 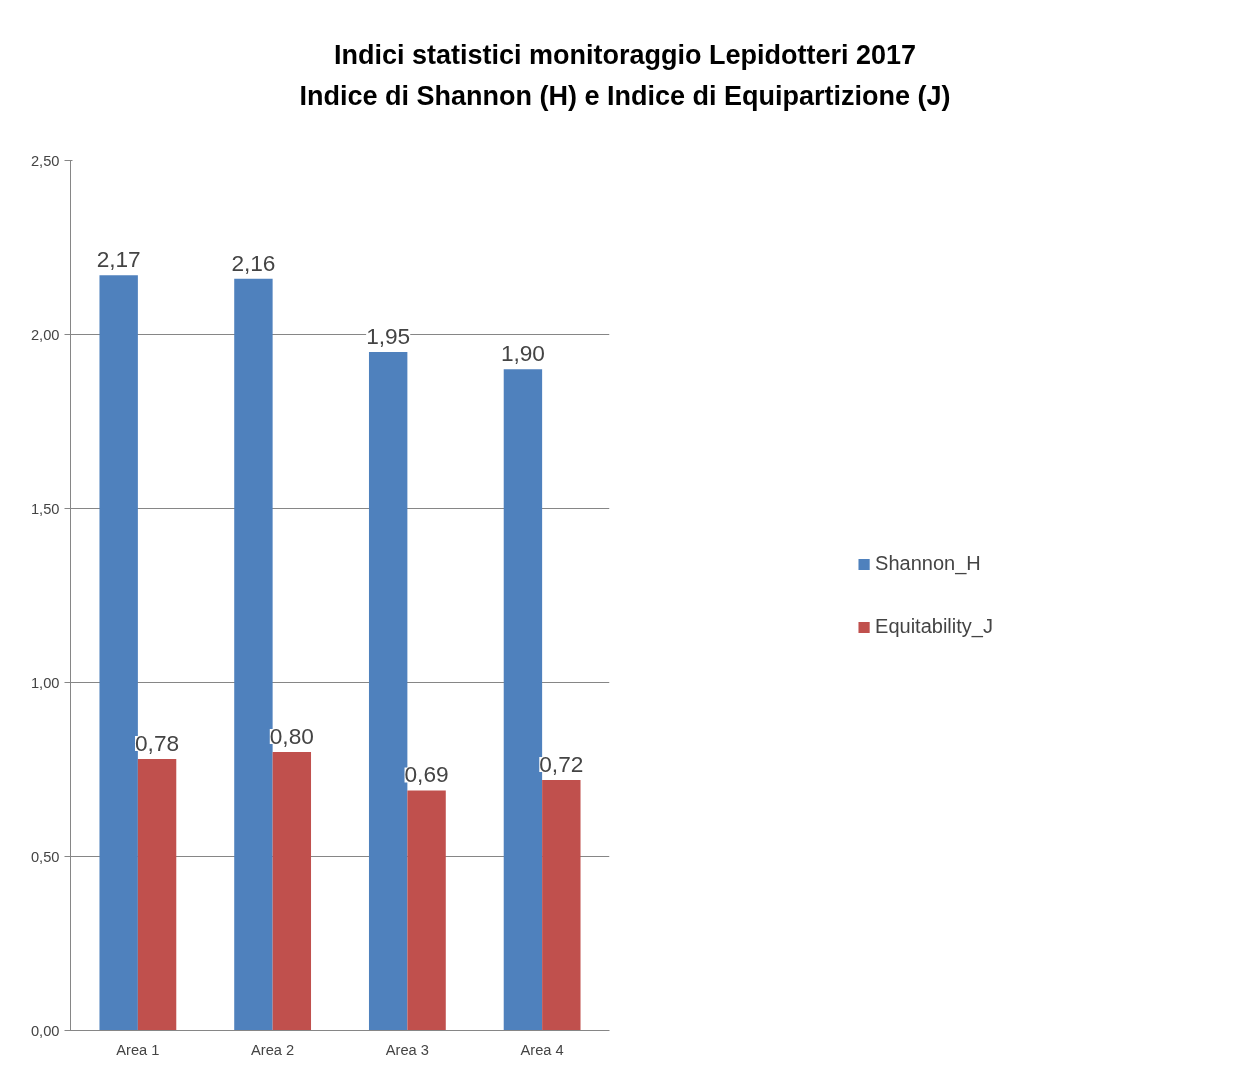 I want to click on x-tick-label: Area 2, so click(x=273, y=1049).